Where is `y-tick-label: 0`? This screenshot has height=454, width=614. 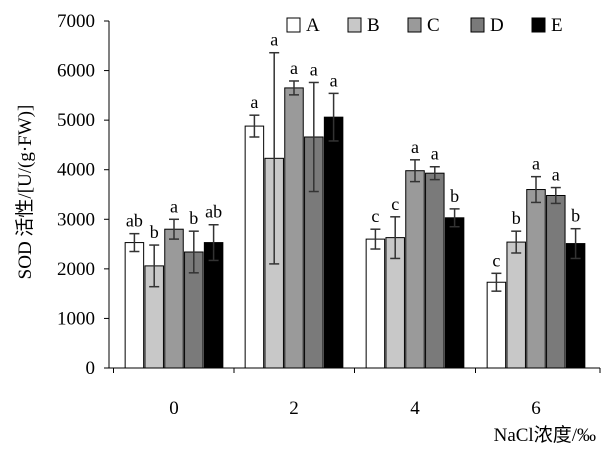 y-tick-label: 0 is located at coordinates (91, 368).